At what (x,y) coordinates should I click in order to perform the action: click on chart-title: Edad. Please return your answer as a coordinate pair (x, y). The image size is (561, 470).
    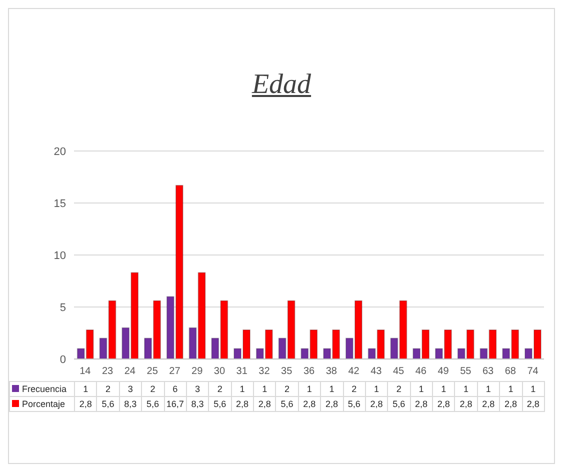
    Looking at the image, I should click on (281, 85).